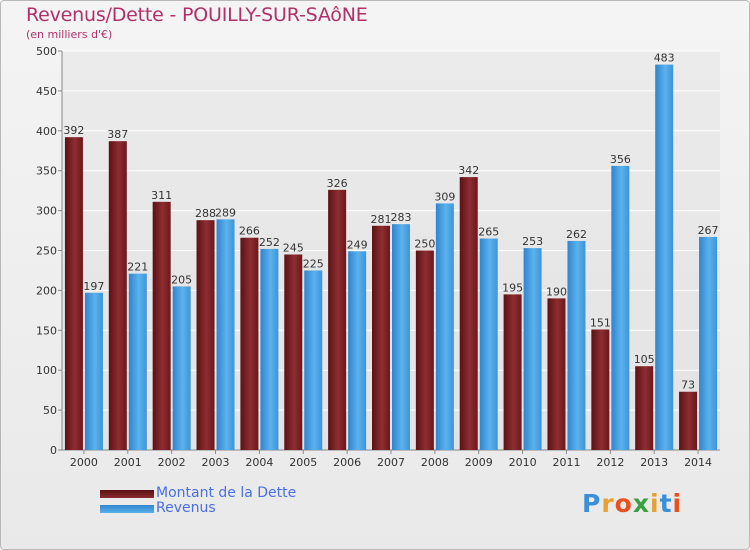  What do you see at coordinates (46, 171) in the screenshot?
I see `y-tick-label: 350` at bounding box center [46, 171].